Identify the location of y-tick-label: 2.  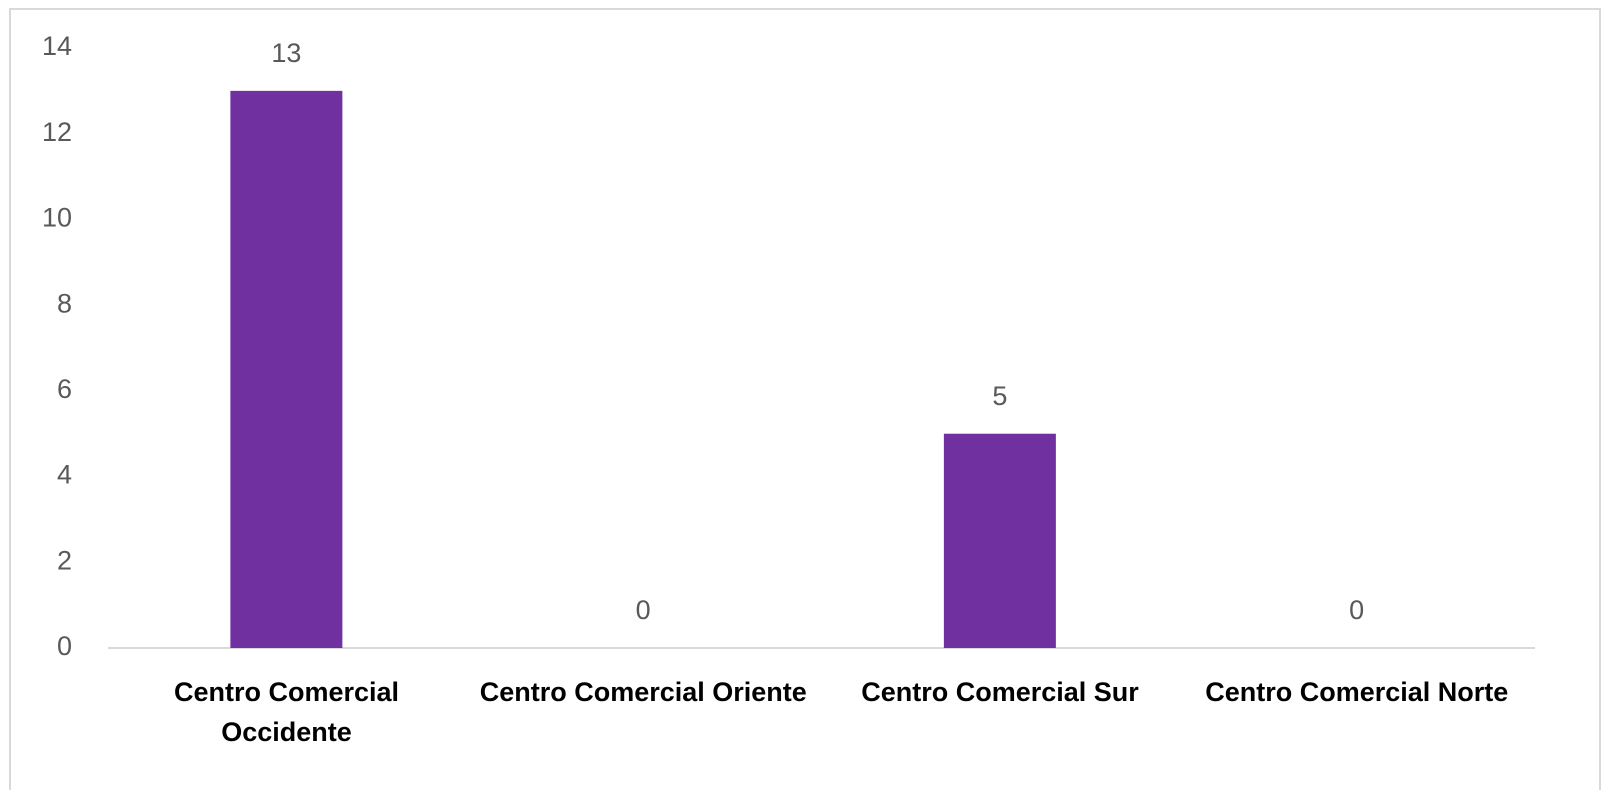
(64, 560).